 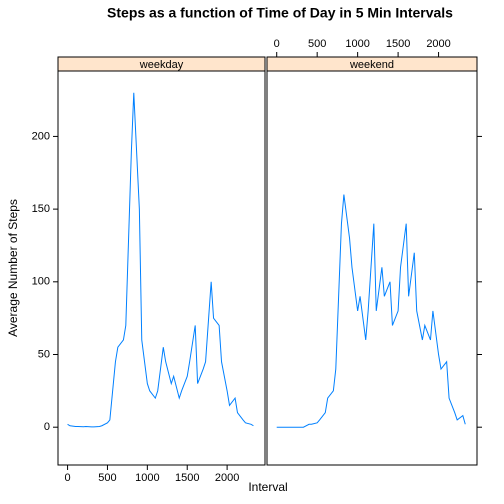 What do you see at coordinates (13, 268) in the screenshot?
I see `y-axis-label: Average Number of Steps` at bounding box center [13, 268].